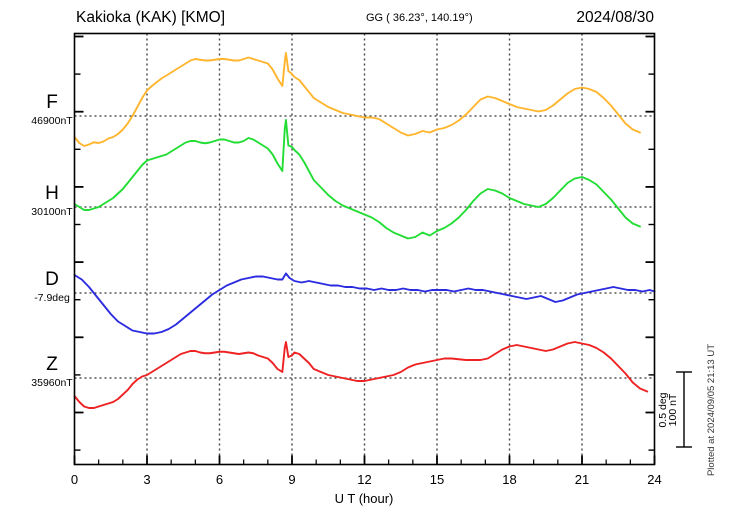 Image resolution: width=730 pixels, height=520 pixels. I want to click on scale-bar-label-nt: 100 nT, so click(673, 409).